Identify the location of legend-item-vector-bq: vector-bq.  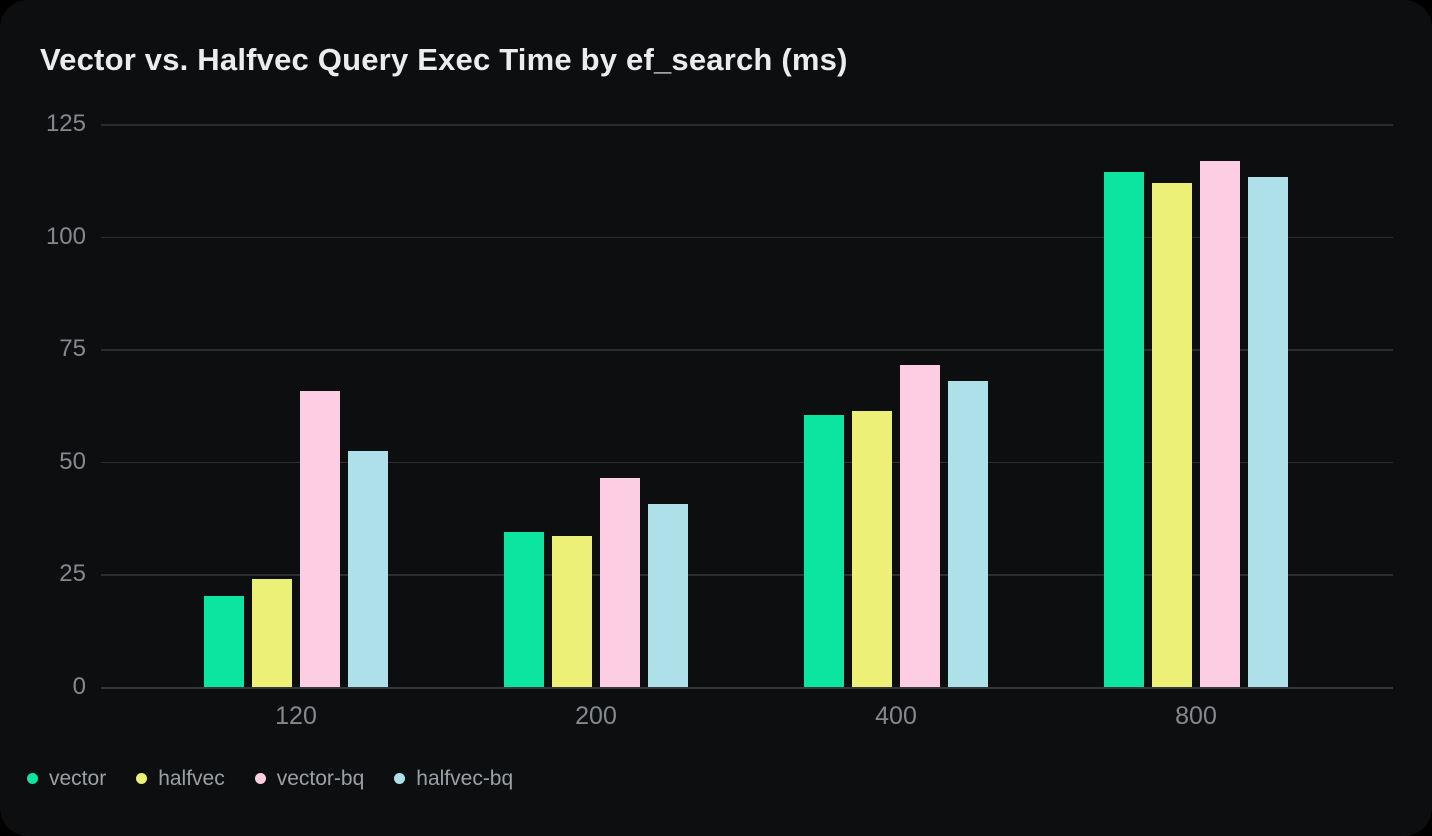
(309, 778).